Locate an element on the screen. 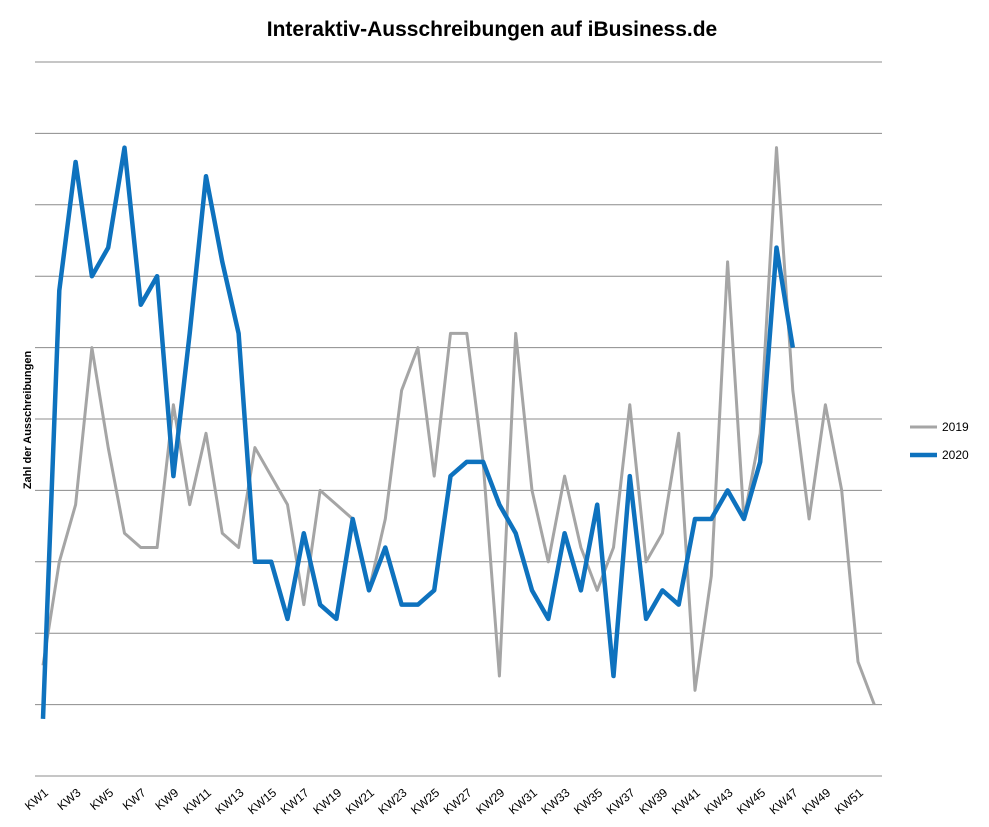 The image size is (989, 827). x-tick-label: KW29 is located at coordinates (490, 801).